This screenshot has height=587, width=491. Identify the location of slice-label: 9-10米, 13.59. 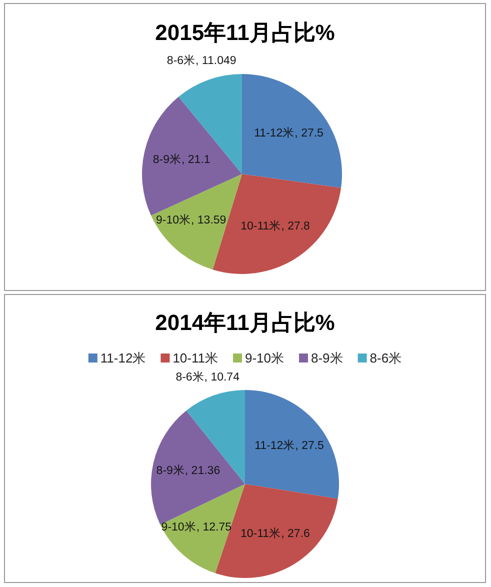
(191, 220).